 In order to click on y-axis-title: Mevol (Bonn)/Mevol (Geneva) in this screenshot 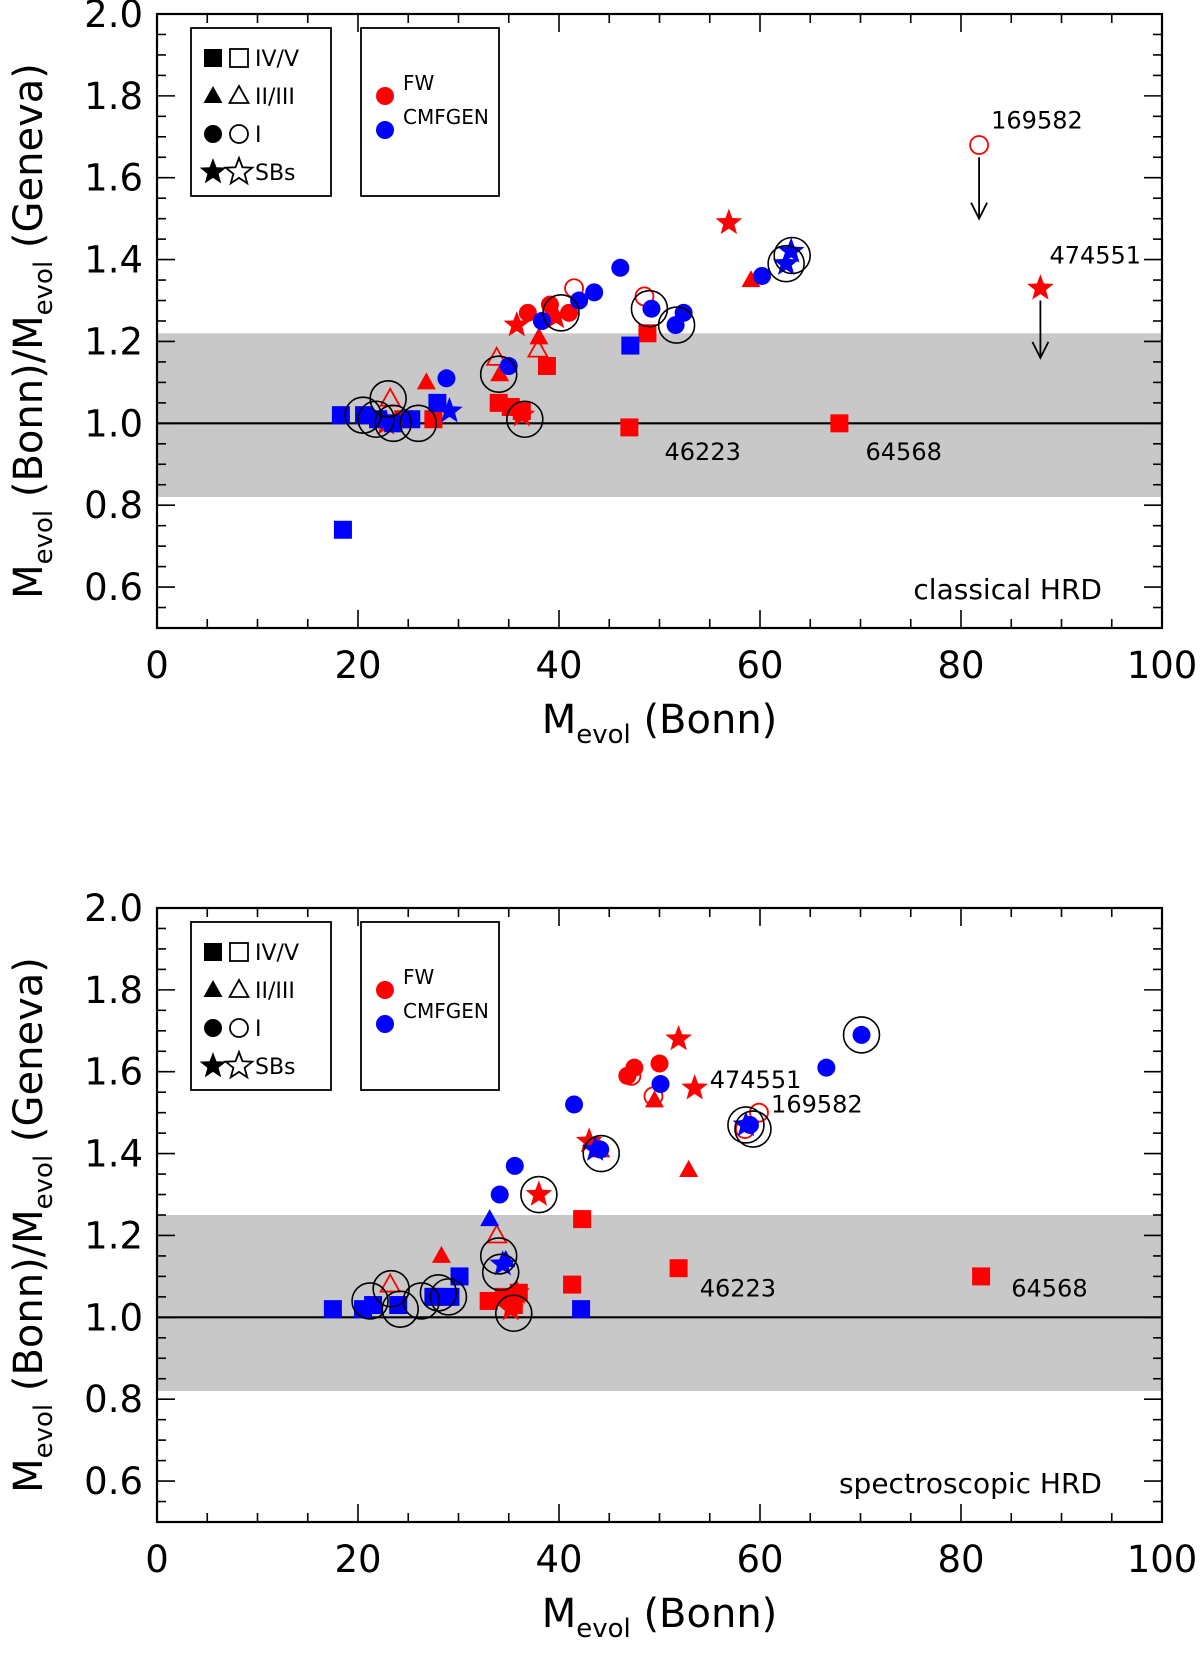, I will do `click(32, 331)`.